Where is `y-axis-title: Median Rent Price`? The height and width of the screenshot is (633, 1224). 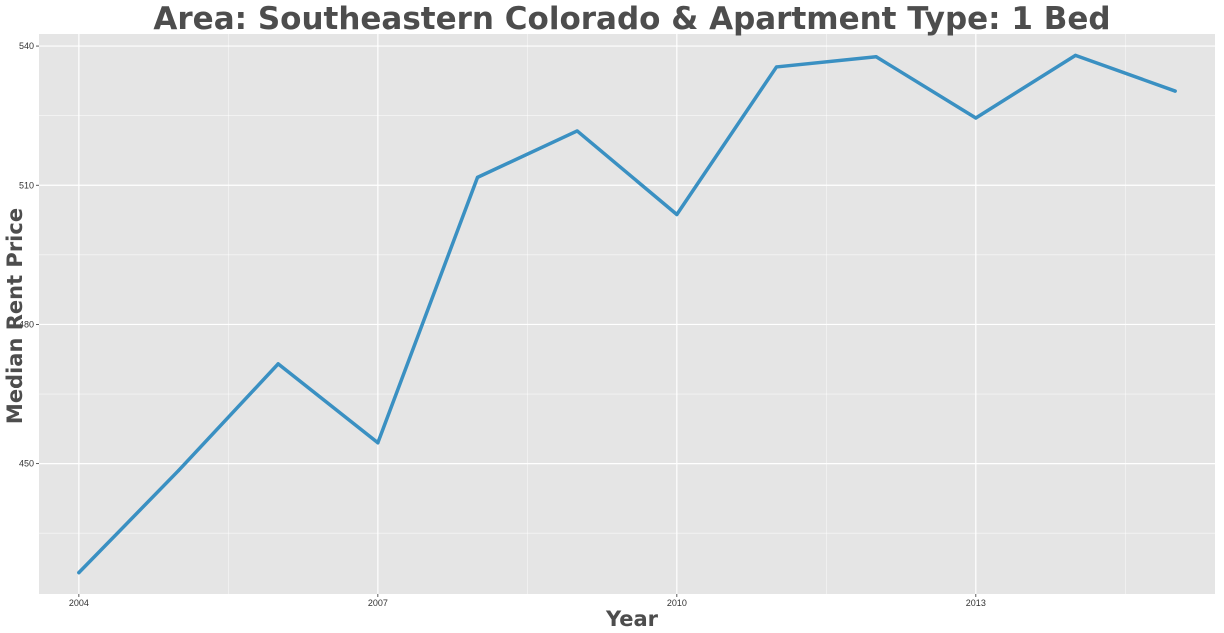 y-axis-title: Median Rent Price is located at coordinates (15, 316).